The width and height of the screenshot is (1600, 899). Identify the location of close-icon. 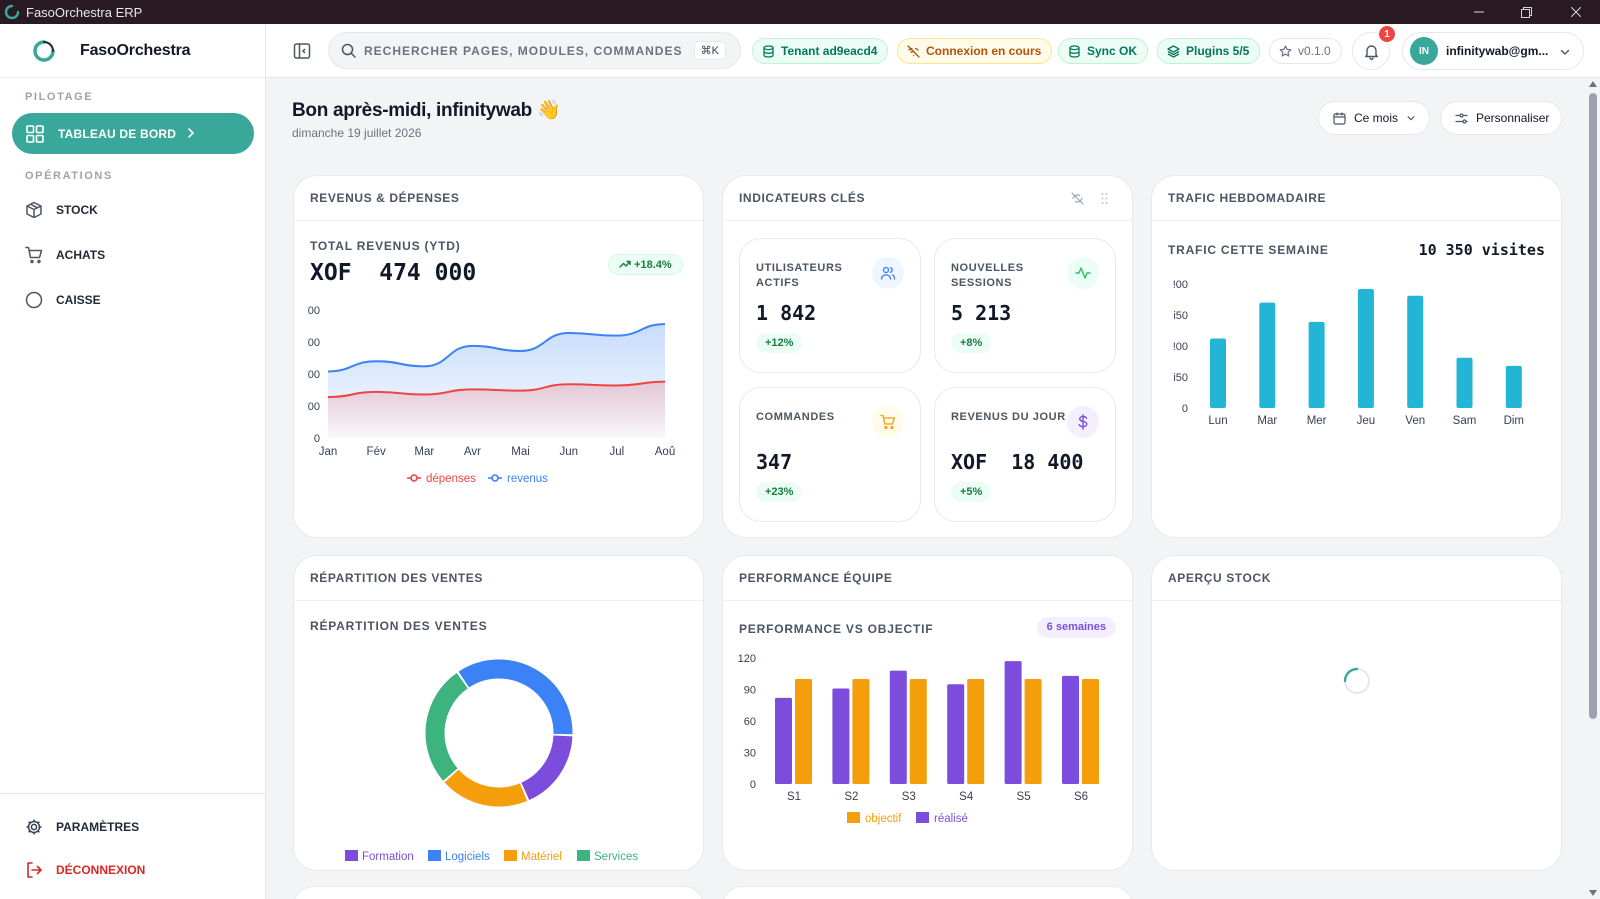
(1576, 12).